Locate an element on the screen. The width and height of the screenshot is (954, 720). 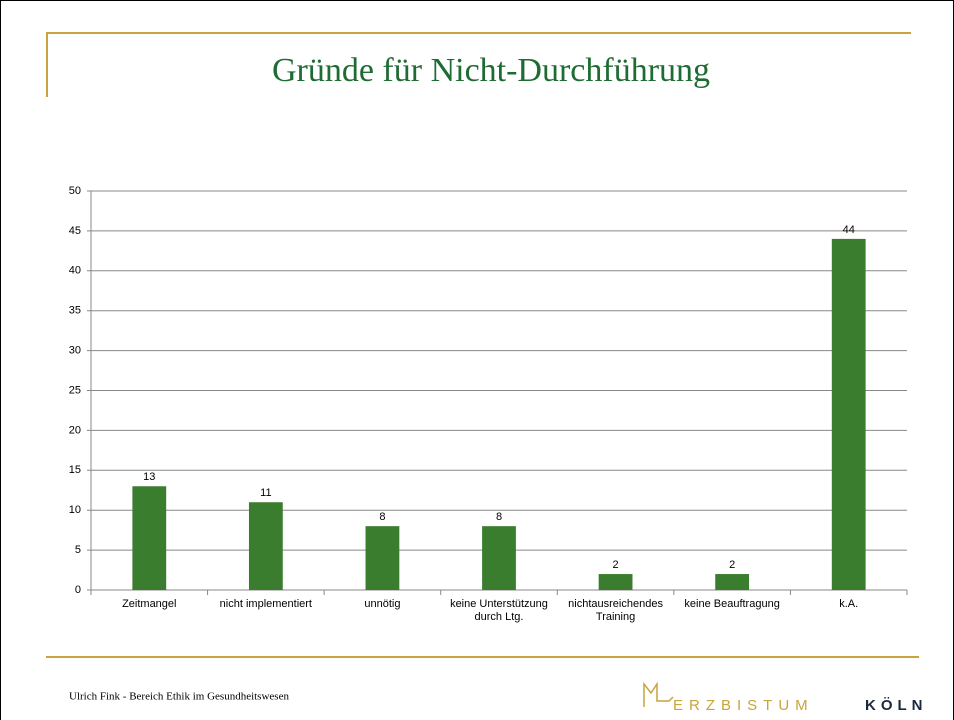
y-tick-label: 35 is located at coordinates (75, 311).